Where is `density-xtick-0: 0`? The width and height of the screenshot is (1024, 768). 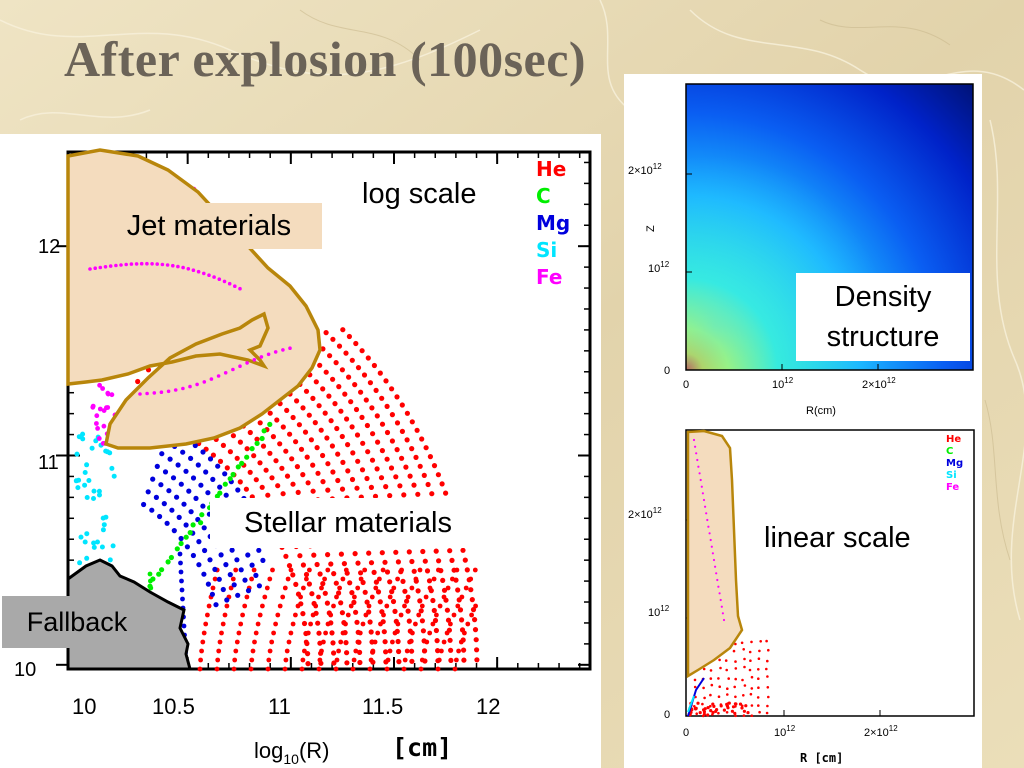
density-xtick-0: 0 is located at coordinates (686, 385).